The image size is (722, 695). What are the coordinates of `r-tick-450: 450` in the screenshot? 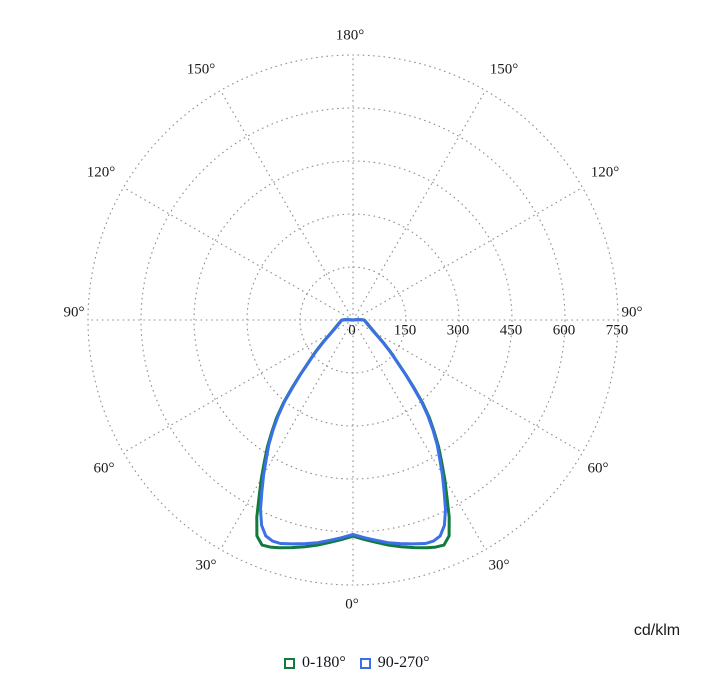 It's located at (511, 330).